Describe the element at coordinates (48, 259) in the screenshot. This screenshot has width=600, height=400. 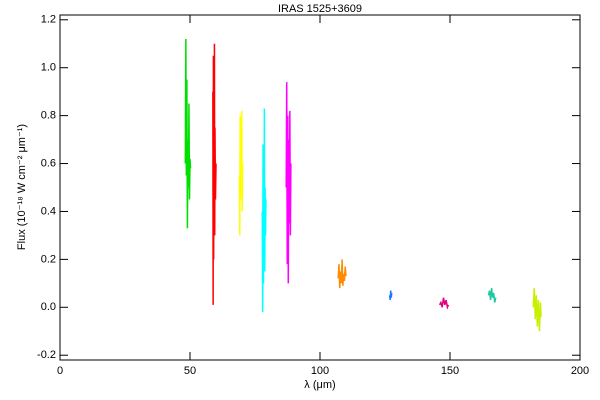
I see `y-tick-label: 0.2` at that location.